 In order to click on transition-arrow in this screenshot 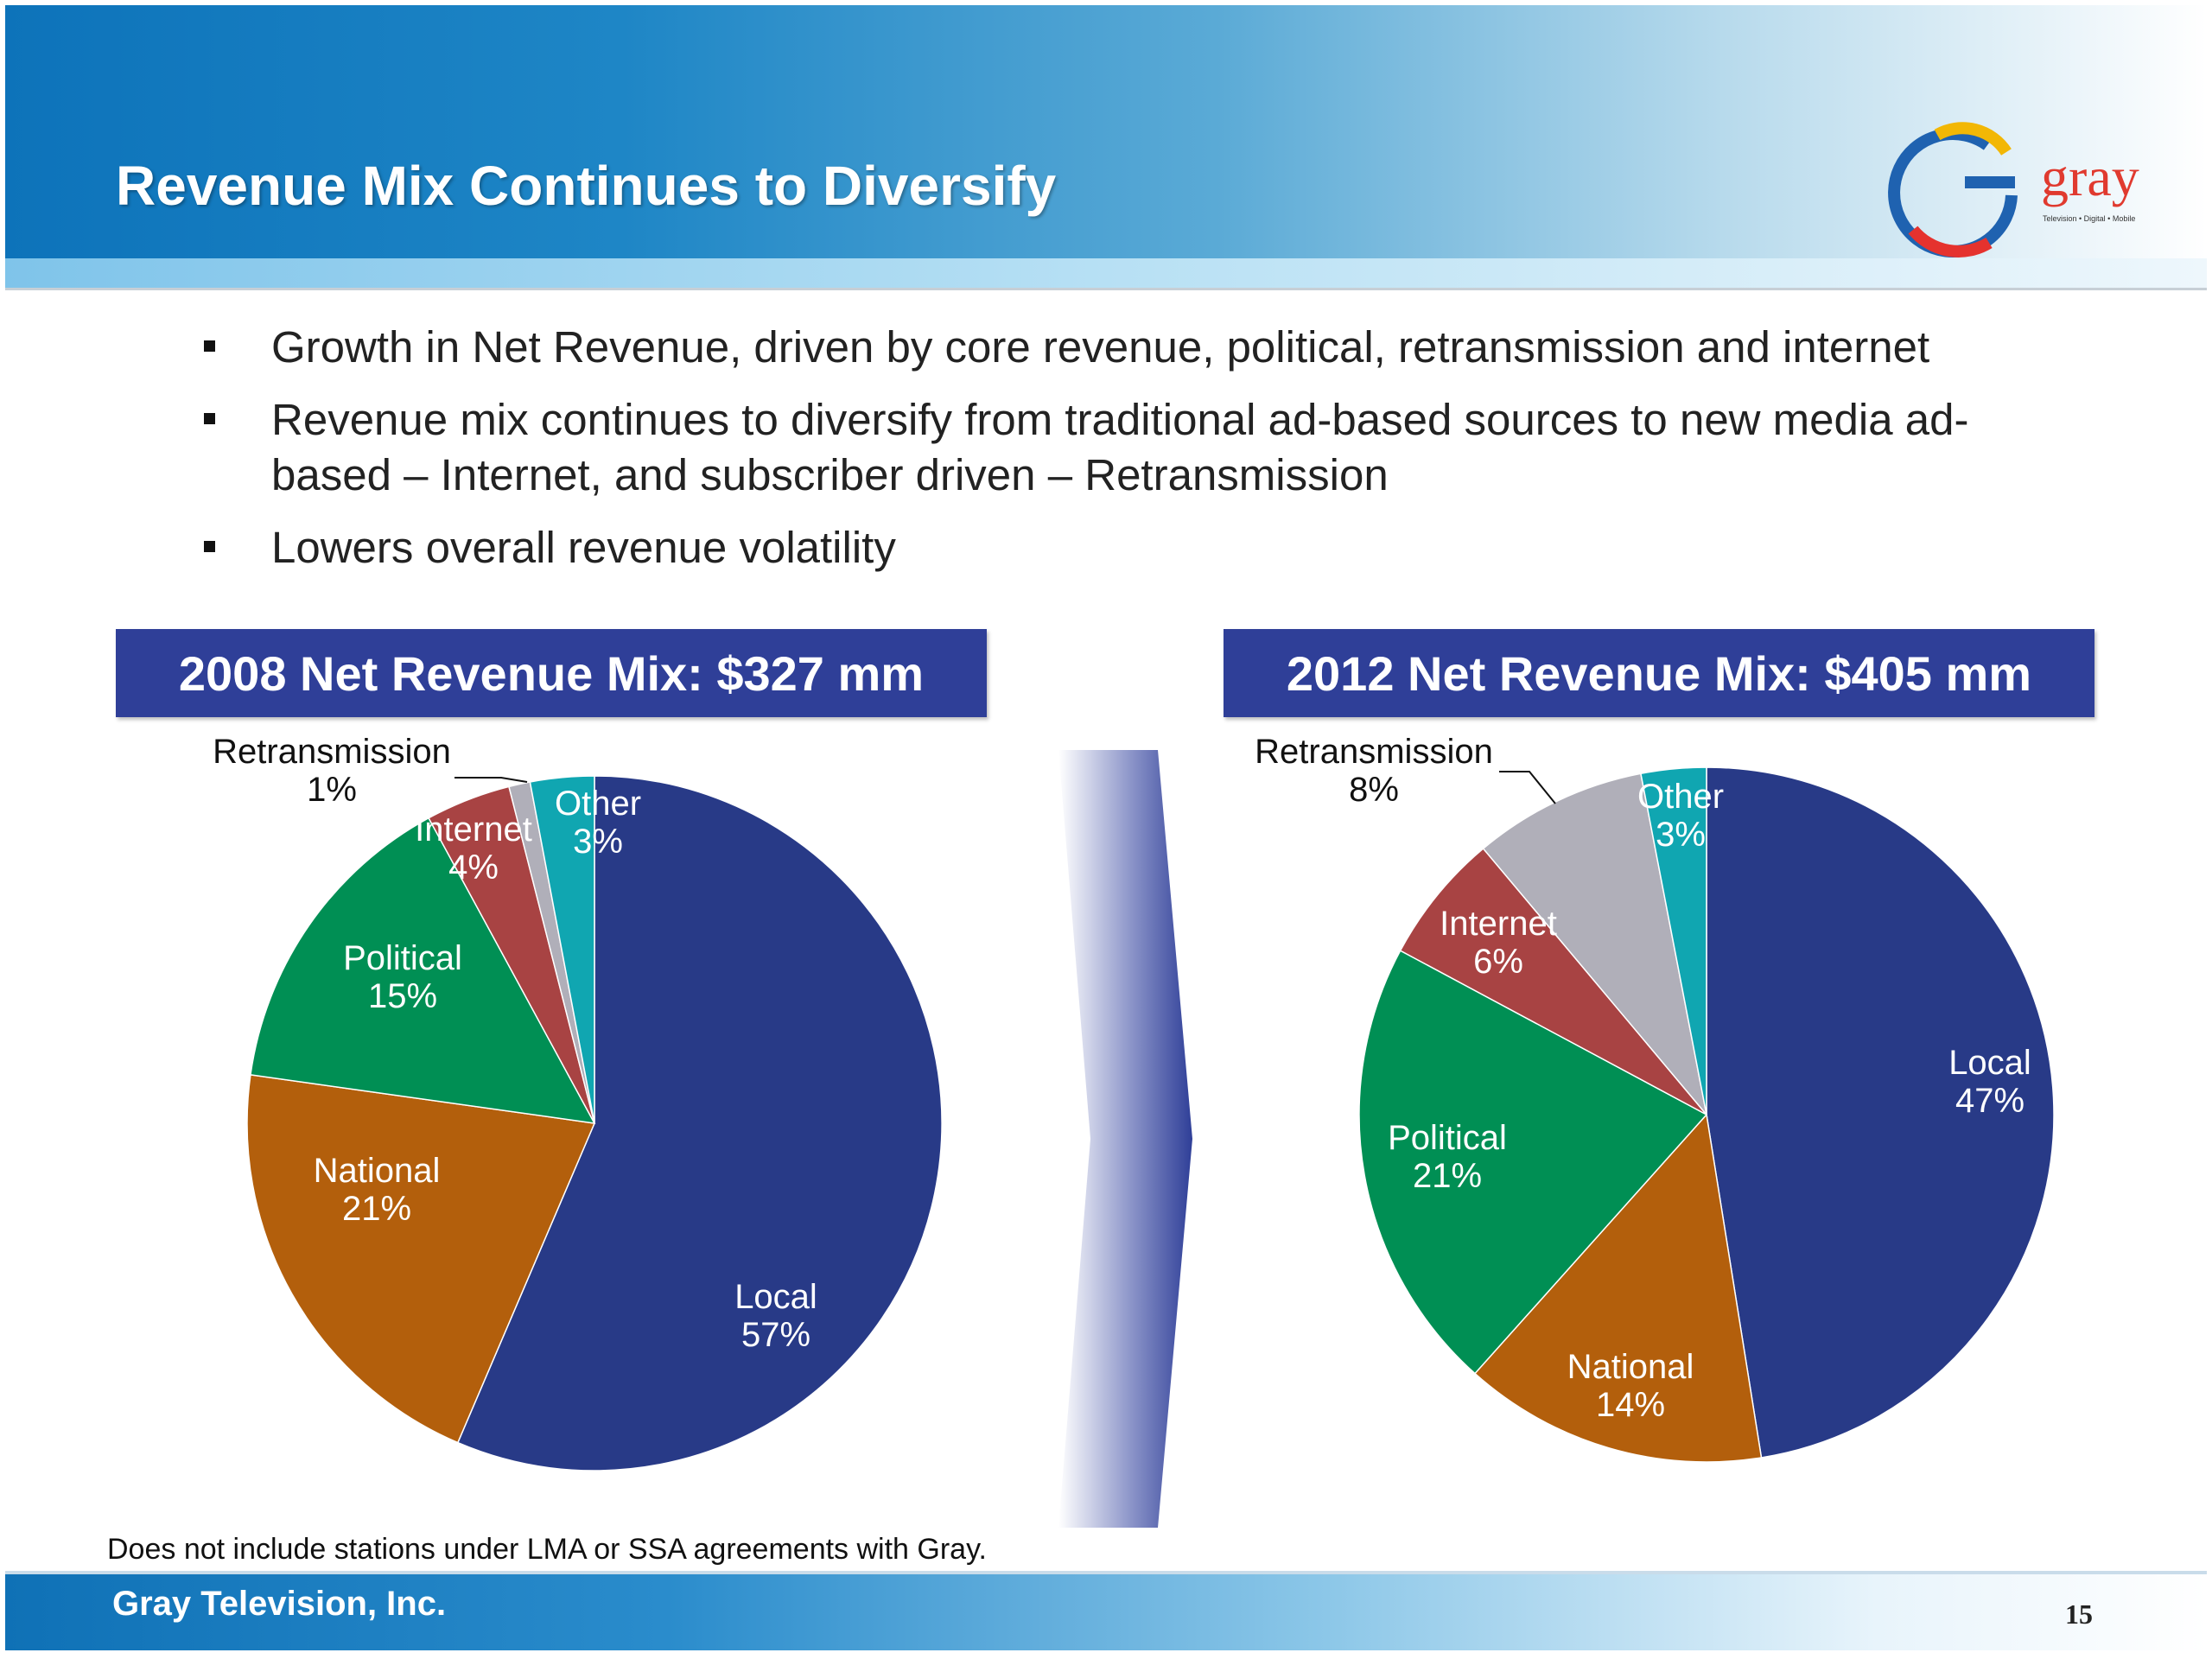, I will do `click(1125, 1139)`.